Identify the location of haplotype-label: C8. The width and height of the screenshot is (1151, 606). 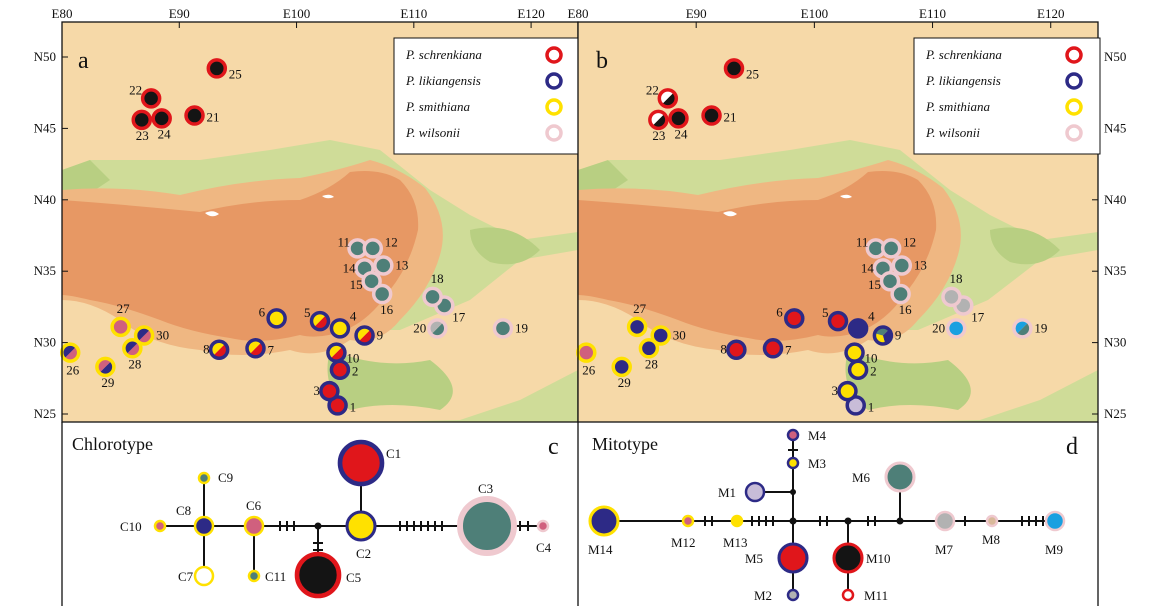
(183, 510).